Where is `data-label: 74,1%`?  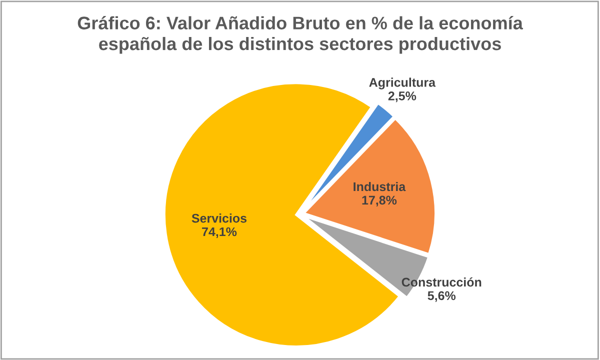
data-label: 74,1% is located at coordinates (219, 232).